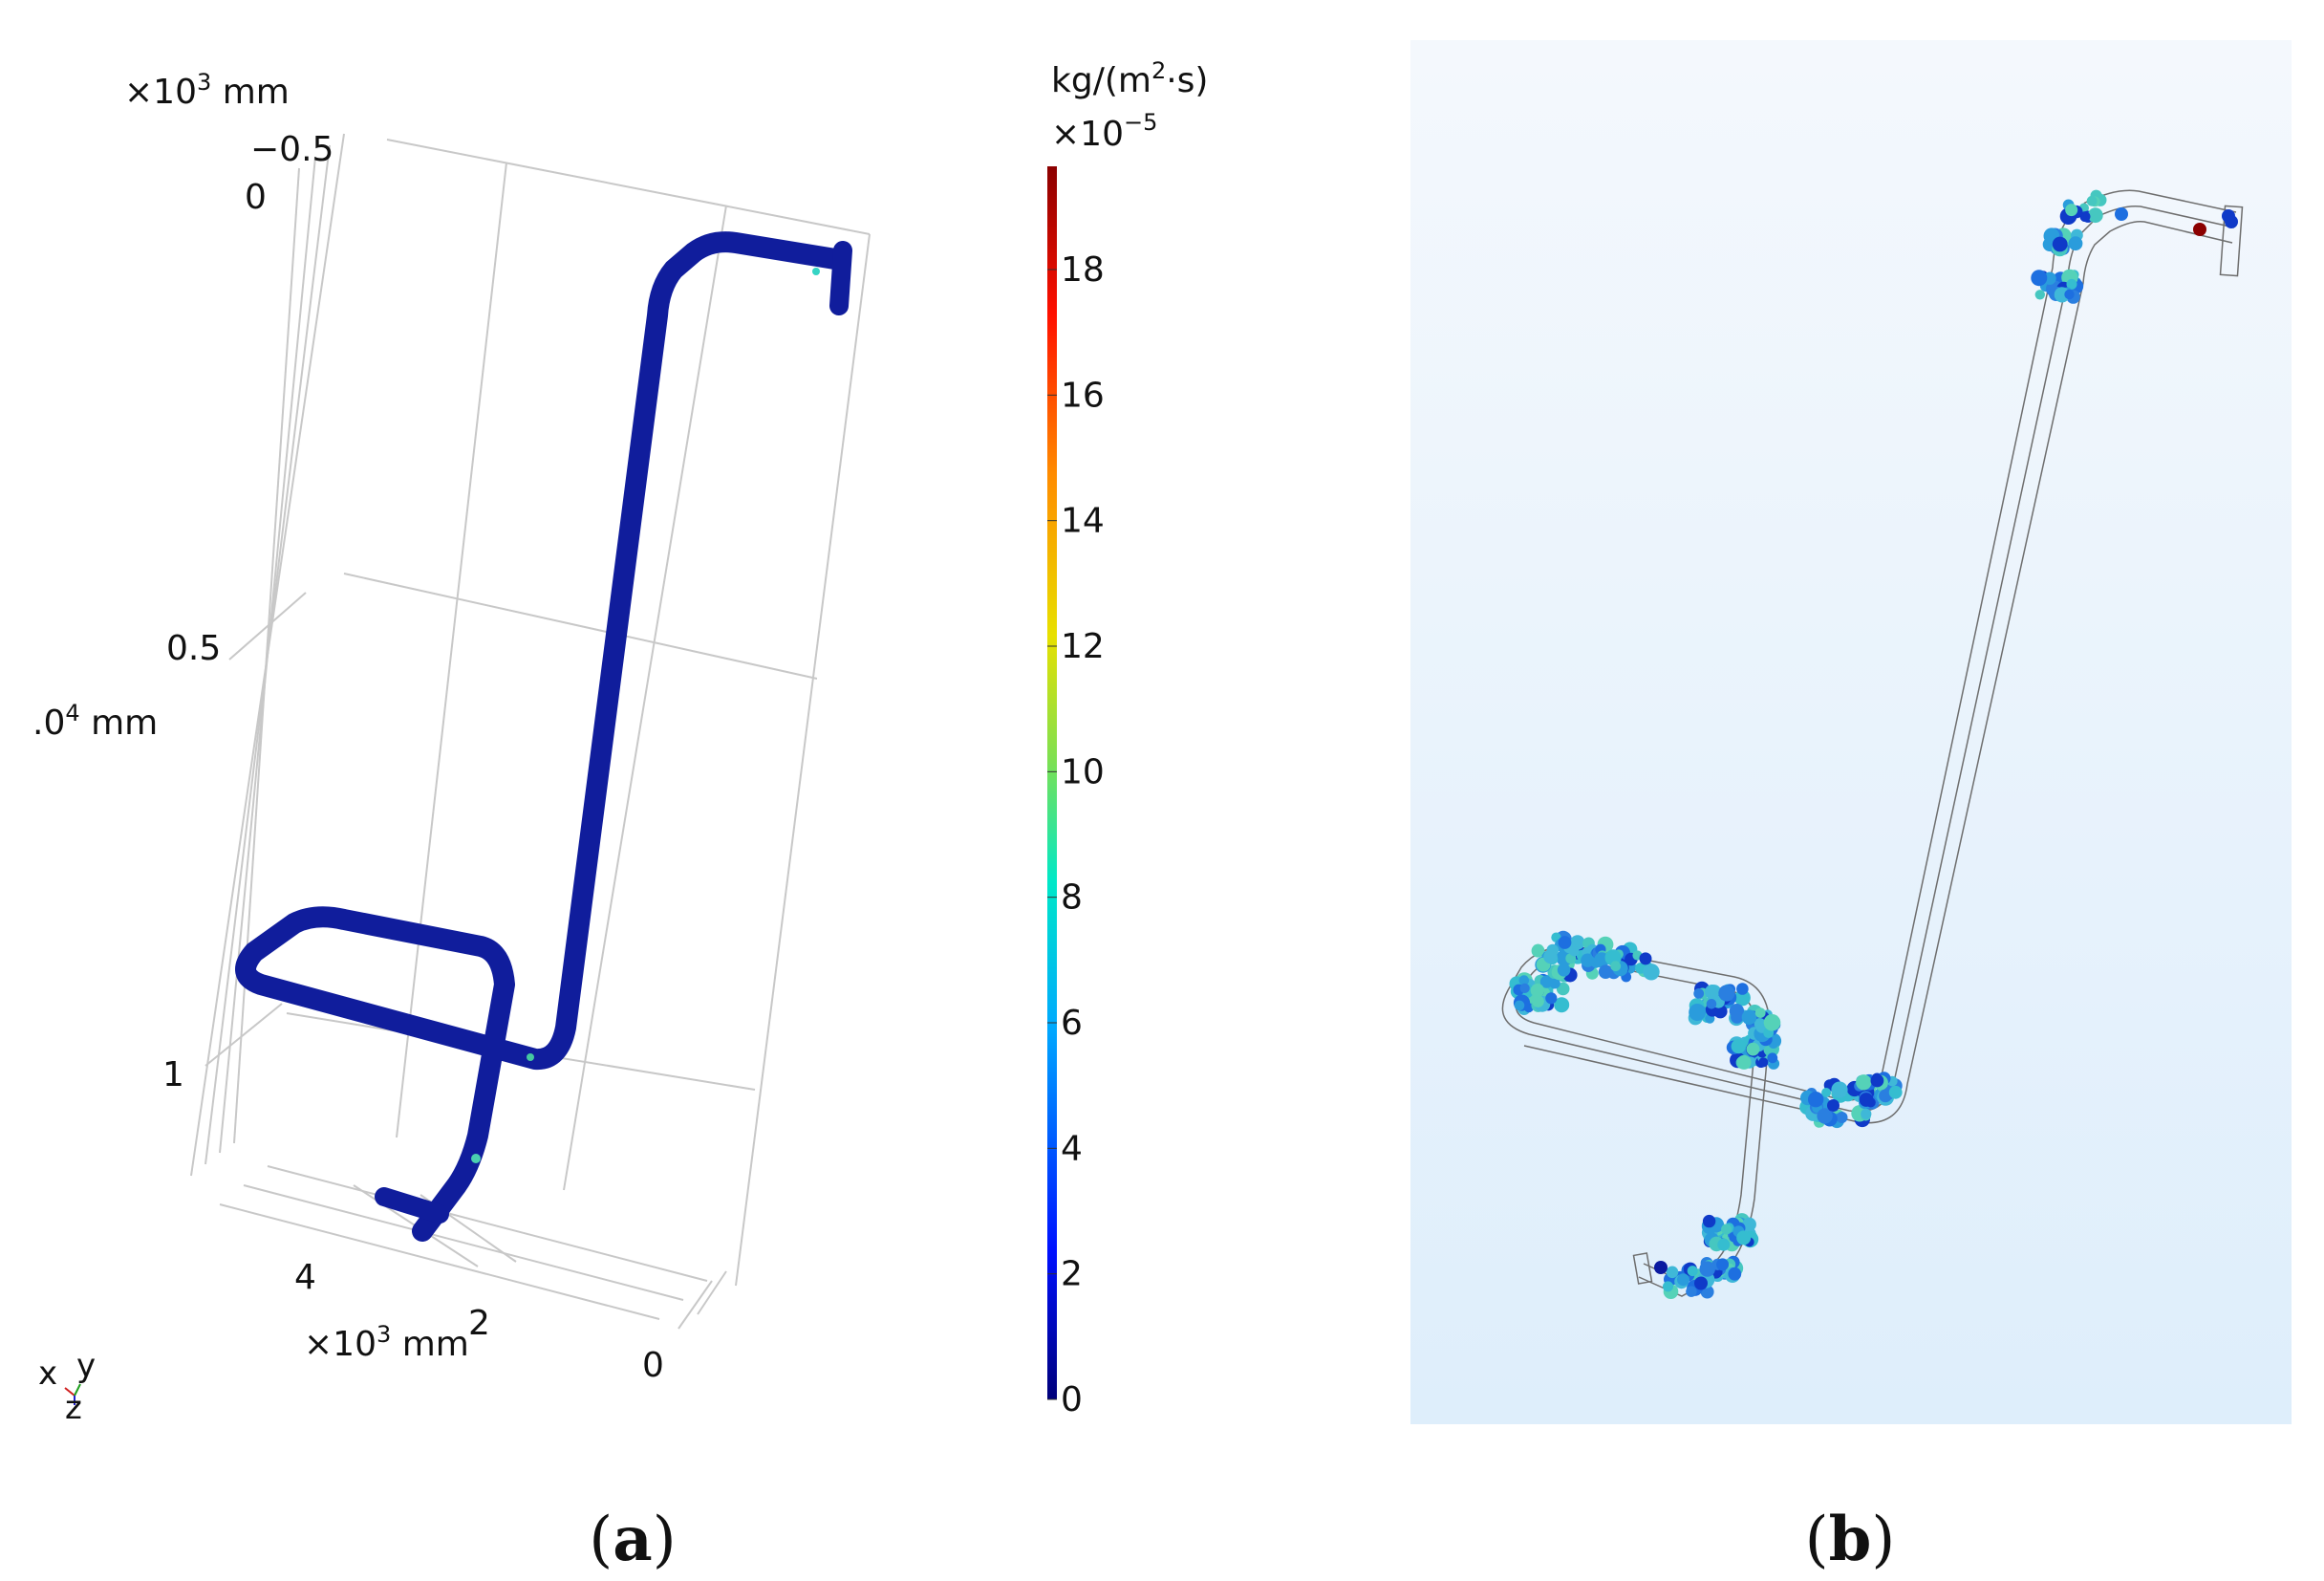 Image resolution: width=2324 pixels, height=1581 pixels. Describe the element at coordinates (292, 149) in the screenshot. I see `tick-top: −0.5` at that location.